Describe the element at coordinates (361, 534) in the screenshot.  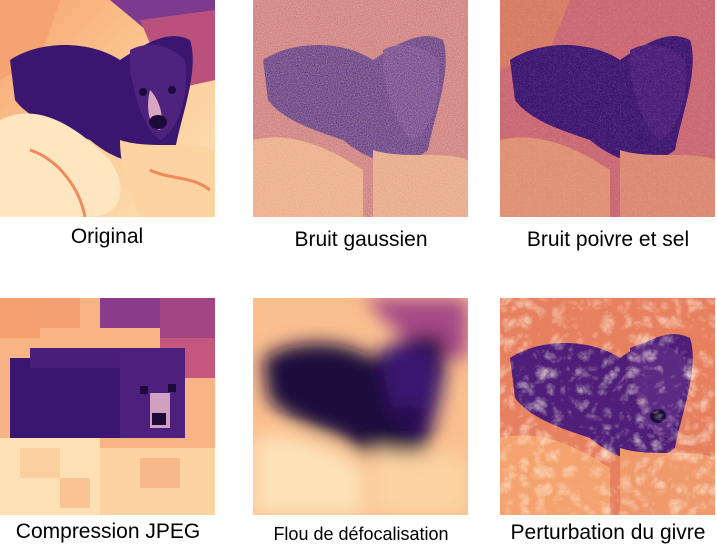
I see `caption-defocus-blur: Flou de défocalisation` at that location.